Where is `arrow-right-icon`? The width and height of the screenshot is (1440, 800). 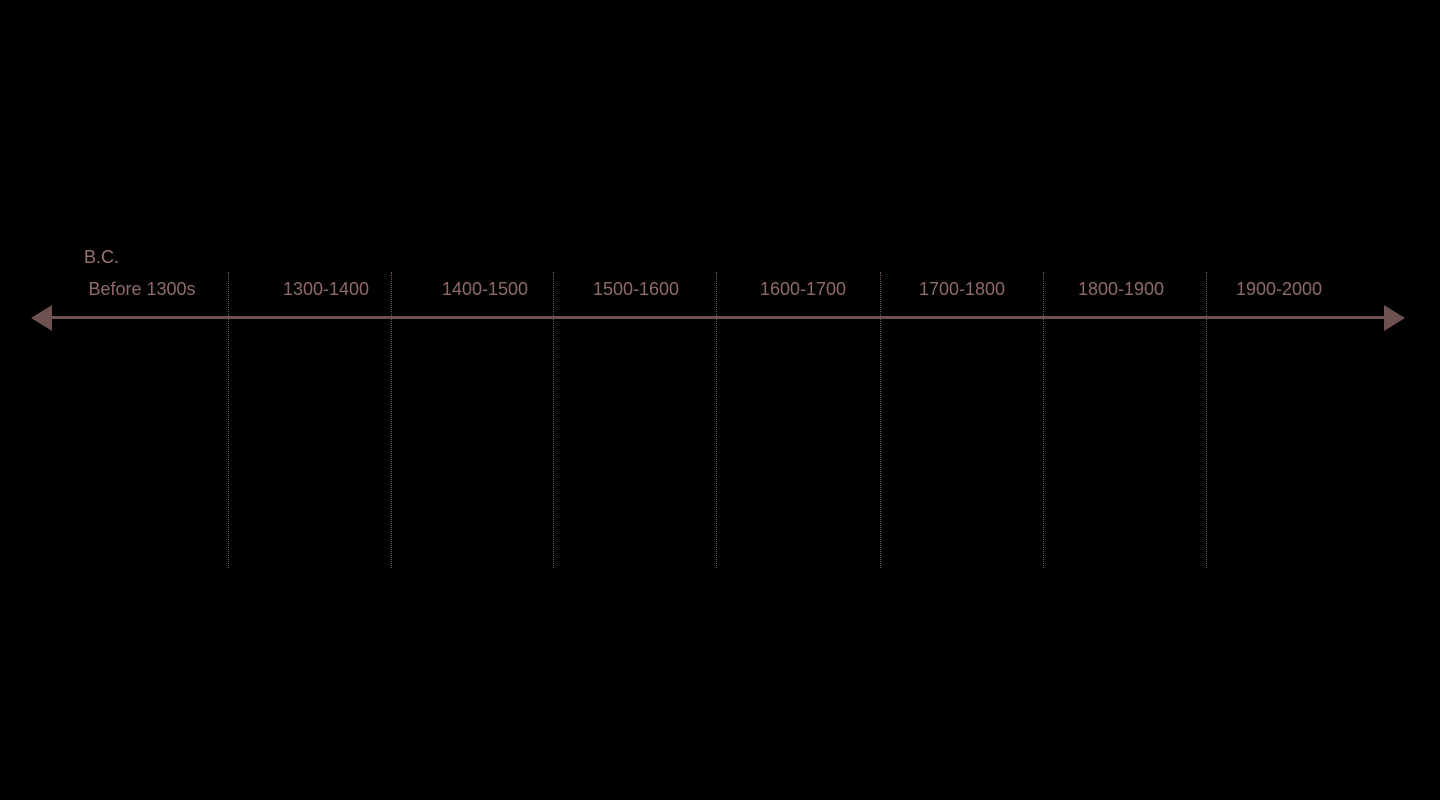 arrow-right-icon is located at coordinates (1394, 318).